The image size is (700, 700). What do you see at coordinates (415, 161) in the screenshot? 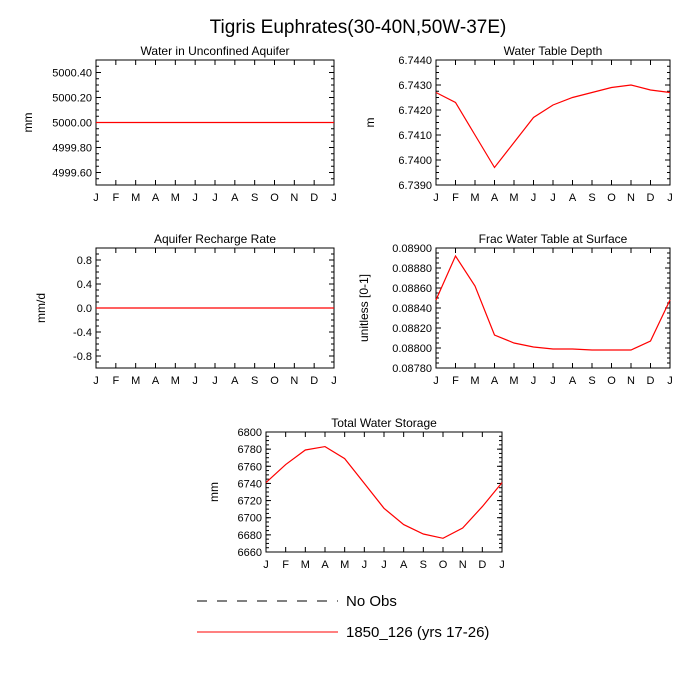
I see `y-tick-label: 6.7400` at bounding box center [415, 161].